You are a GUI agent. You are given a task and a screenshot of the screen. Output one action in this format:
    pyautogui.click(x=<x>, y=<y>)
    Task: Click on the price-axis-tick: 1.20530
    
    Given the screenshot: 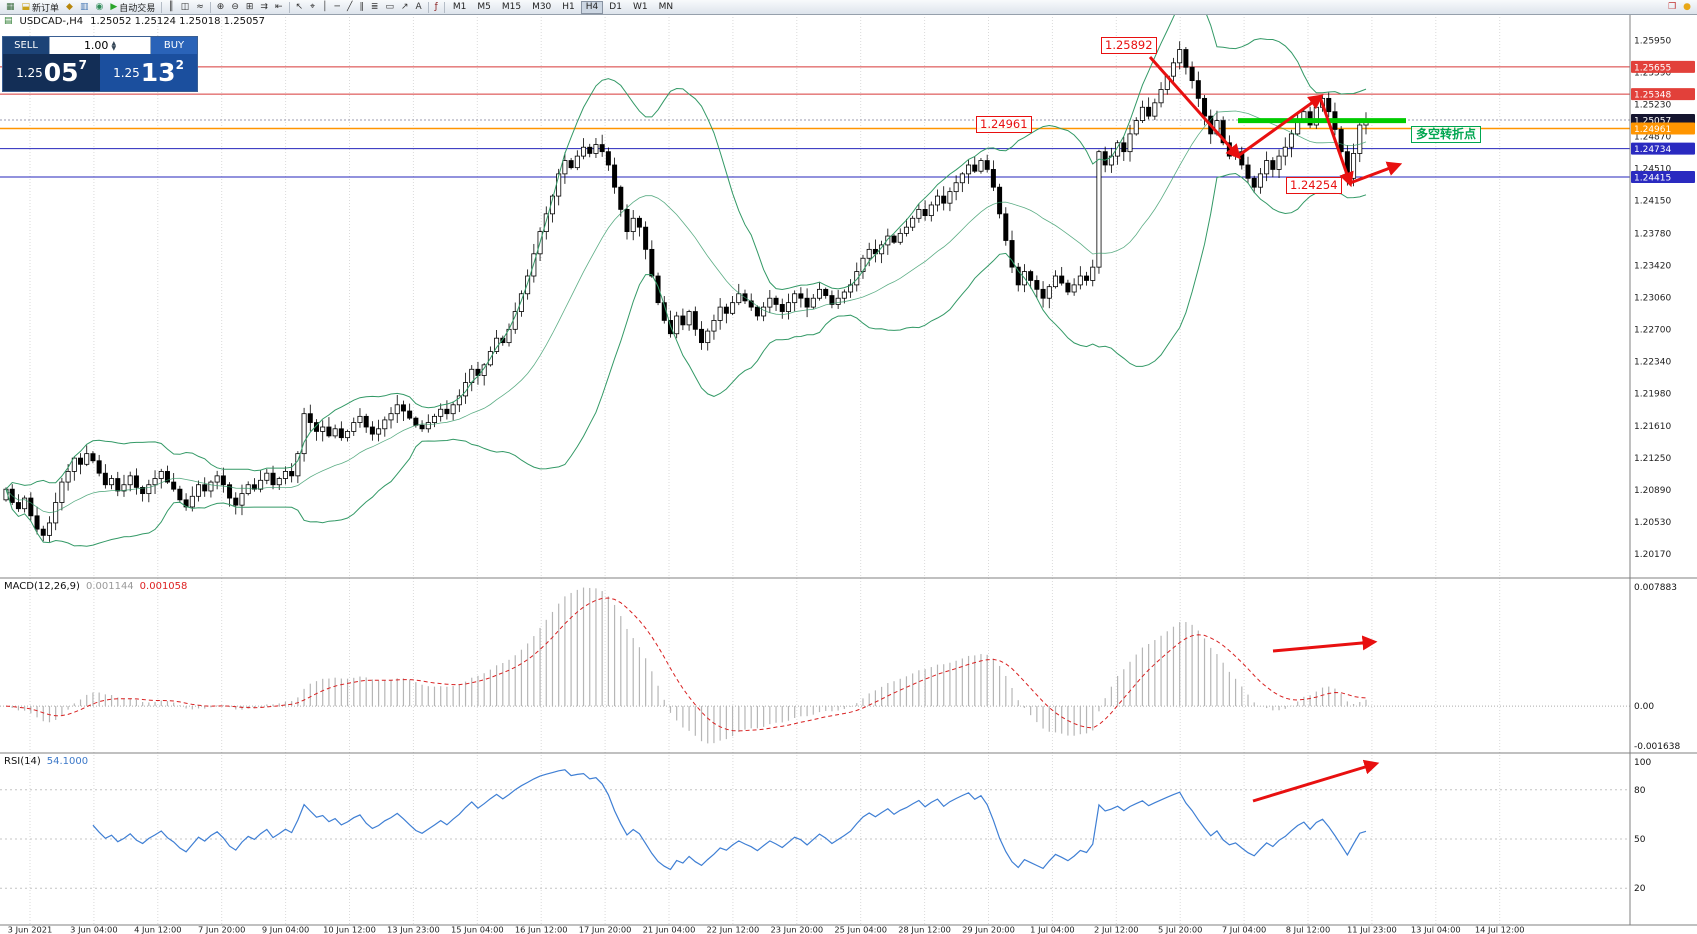 What is the action you would take?
    pyautogui.click(x=1652, y=523)
    